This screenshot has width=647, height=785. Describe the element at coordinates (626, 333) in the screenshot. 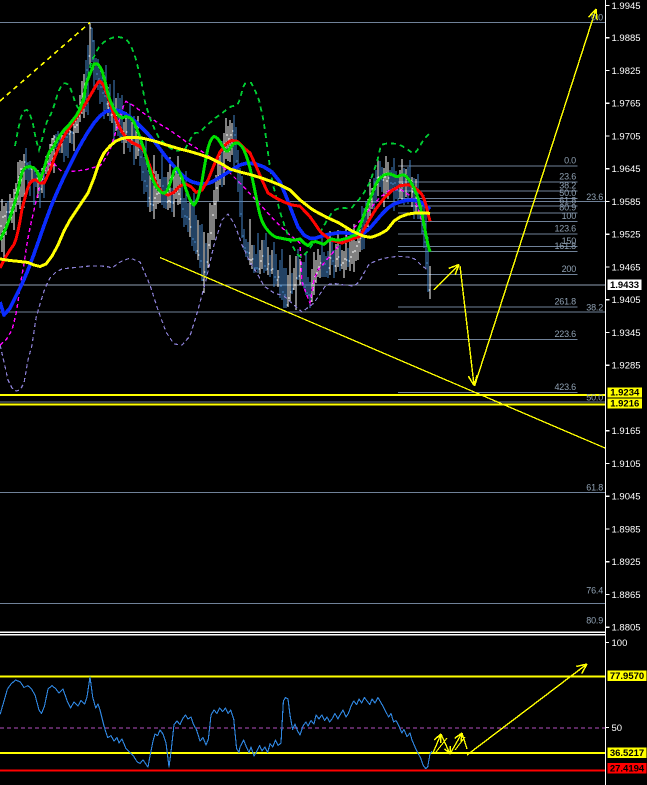

I see `svg-text: 1.9345` at that location.